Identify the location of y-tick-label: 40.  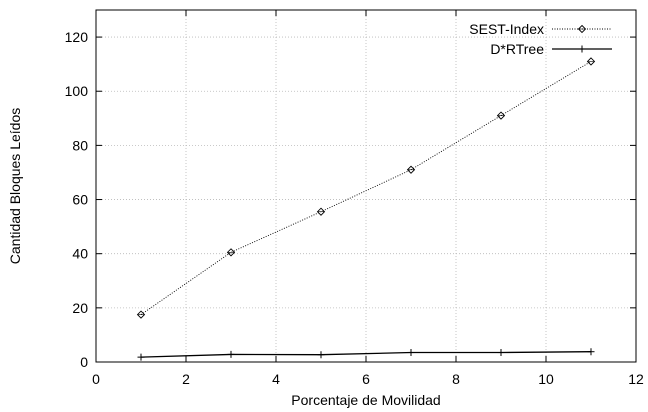
(80, 254).